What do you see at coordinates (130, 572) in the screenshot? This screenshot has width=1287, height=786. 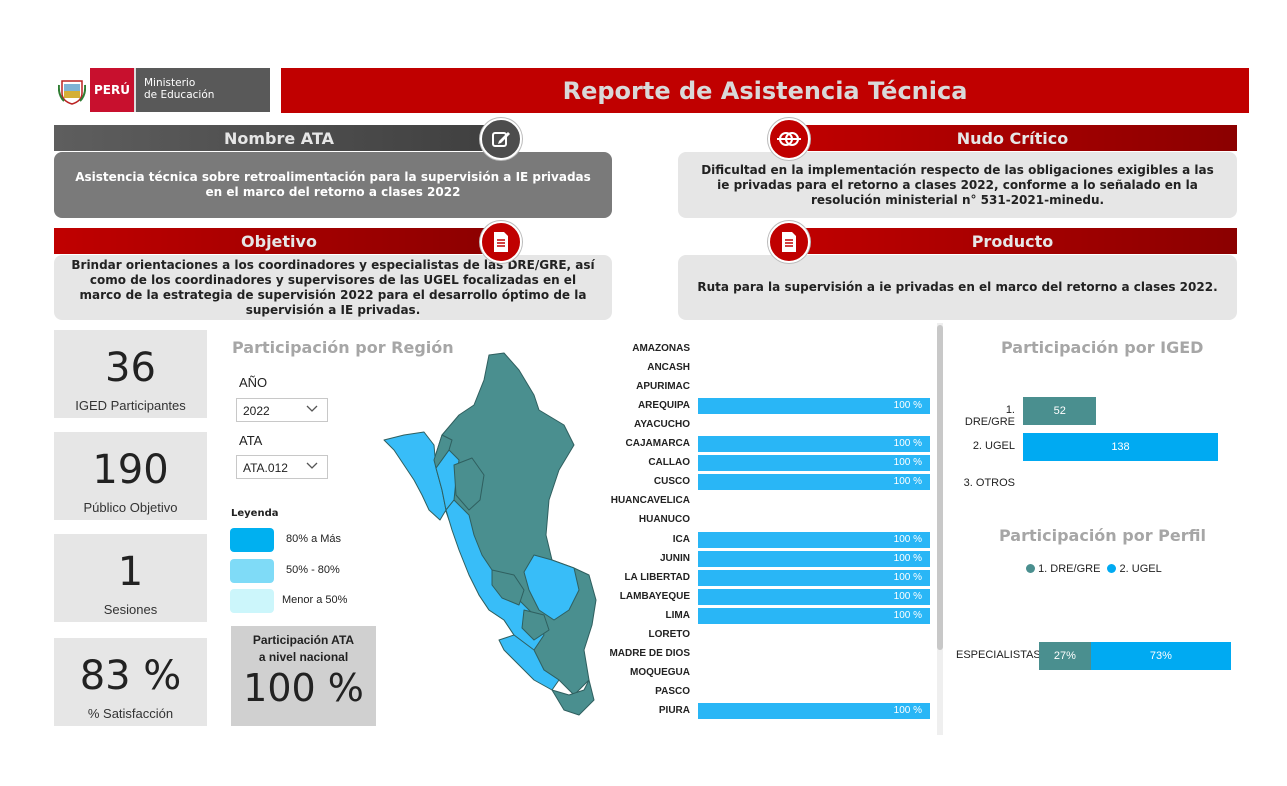 I see `kpi-value: 1` at bounding box center [130, 572].